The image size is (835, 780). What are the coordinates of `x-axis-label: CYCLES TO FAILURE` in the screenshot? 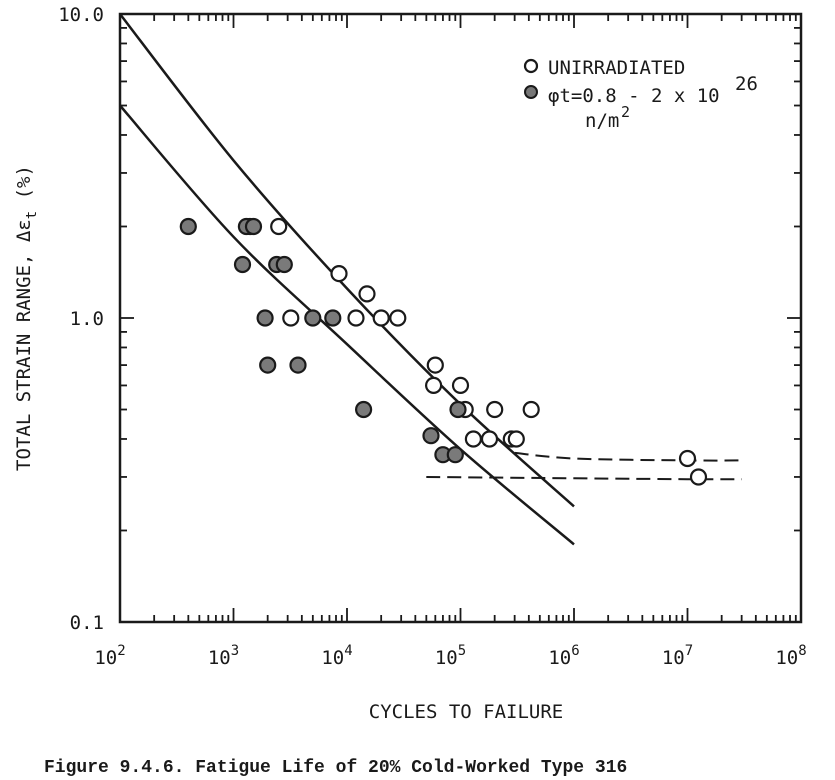 It's located at (466, 712).